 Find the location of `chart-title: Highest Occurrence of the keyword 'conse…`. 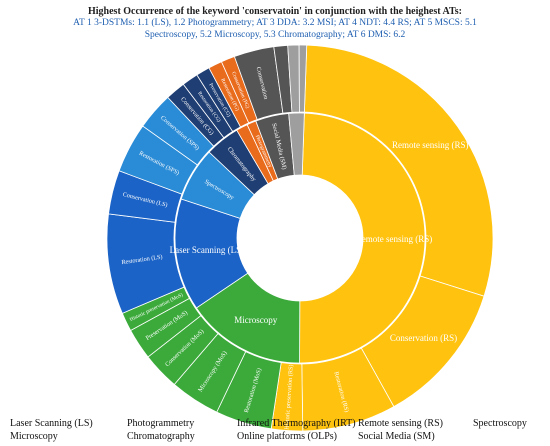

chart-title: Highest Occurrence of the keyword 'conse… is located at coordinates (275, 11).